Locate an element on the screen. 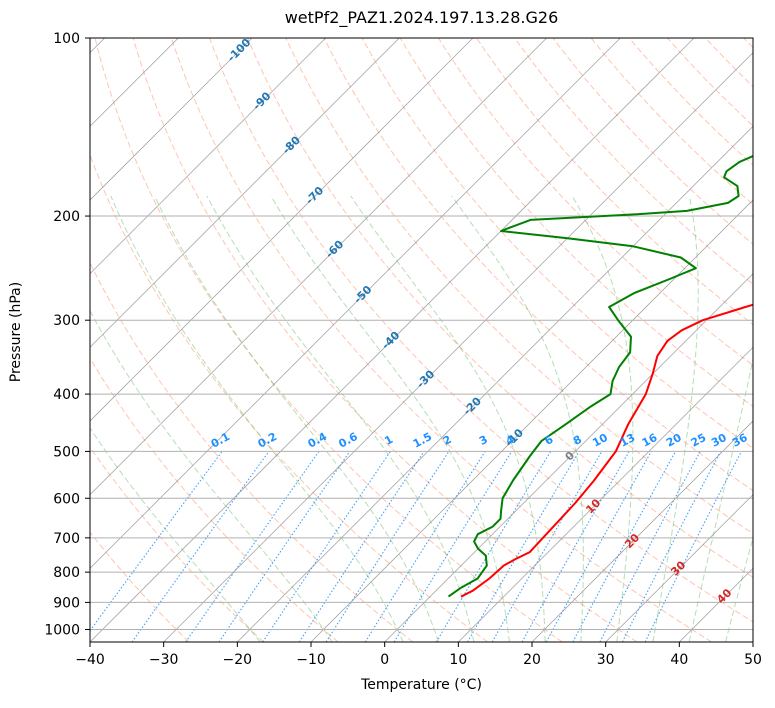 Image resolution: width=775 pixels, height=708 pixels. mixing-ratio-label: 2 is located at coordinates (447, 440).